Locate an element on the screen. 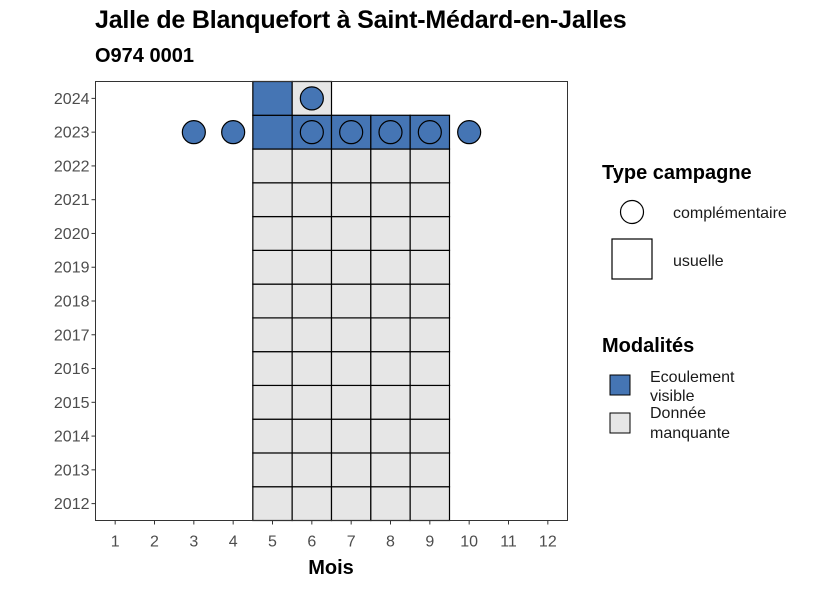 This screenshot has height=590, width=826. legend-manquante-label: Donnée manquante is located at coordinates (690, 423).